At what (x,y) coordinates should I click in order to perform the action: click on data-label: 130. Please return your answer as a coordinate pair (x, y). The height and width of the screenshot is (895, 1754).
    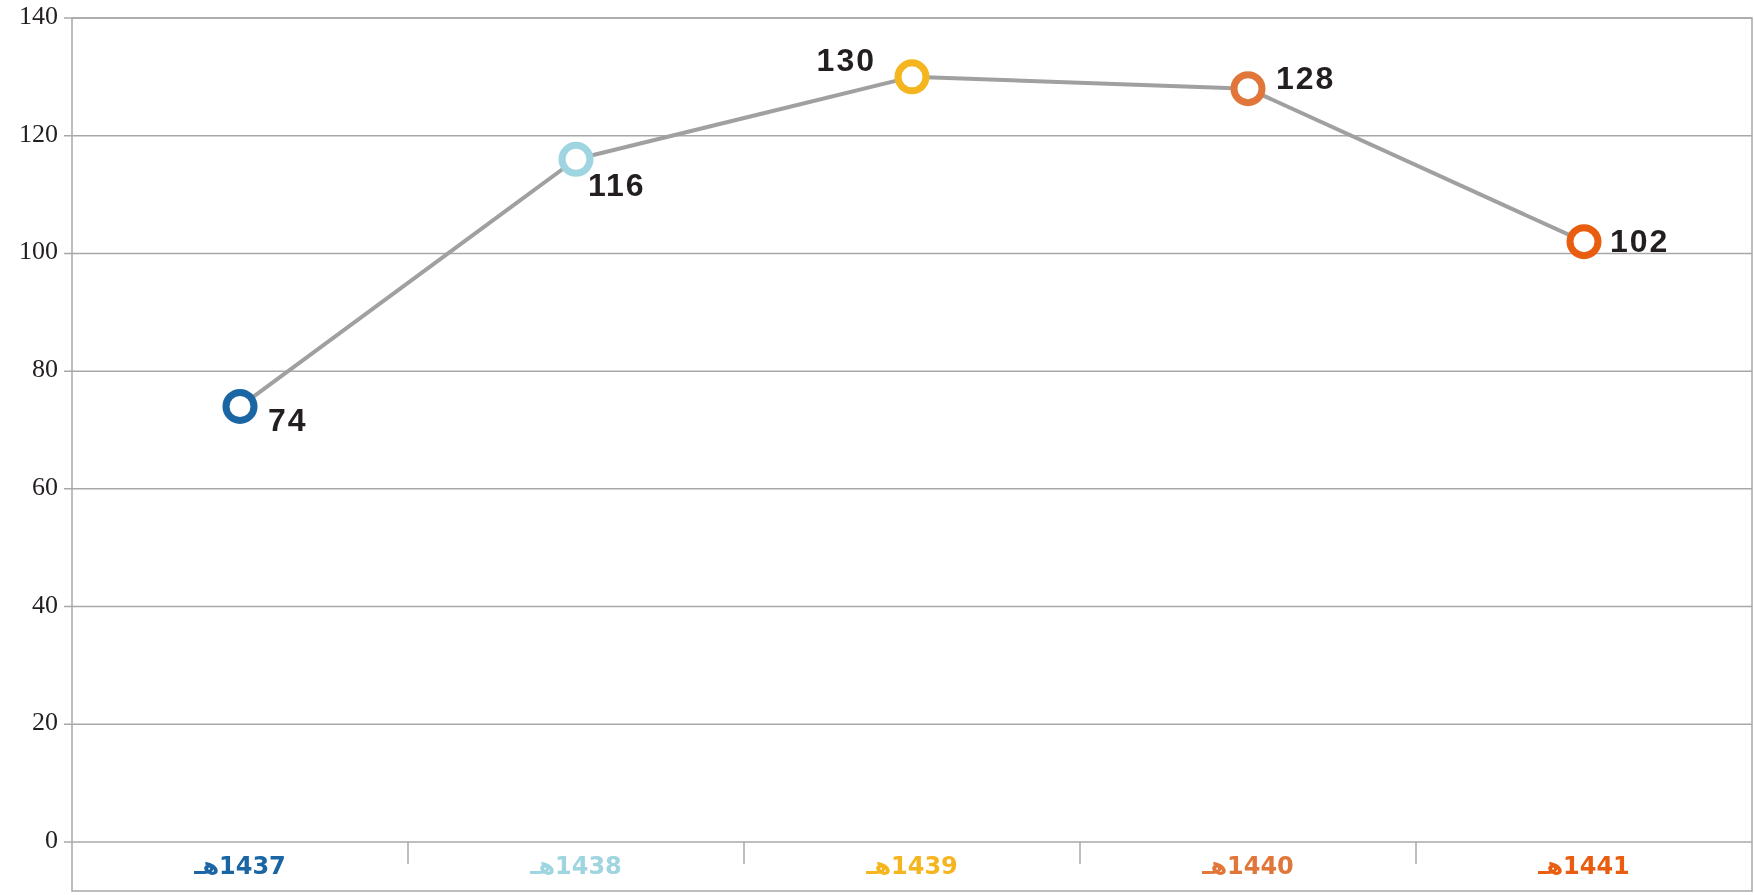
    Looking at the image, I should click on (846, 60).